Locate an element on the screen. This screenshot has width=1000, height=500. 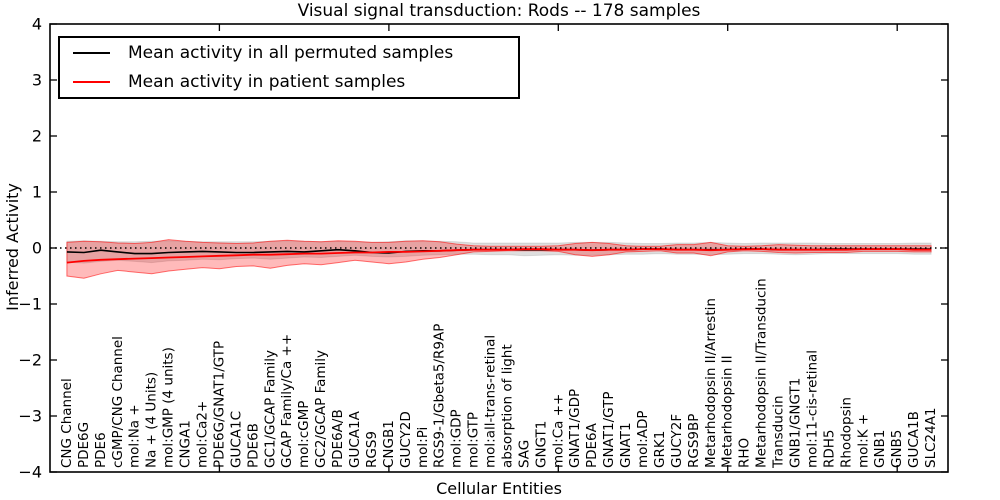
x-category-label: SAG is located at coordinates (524, 454).